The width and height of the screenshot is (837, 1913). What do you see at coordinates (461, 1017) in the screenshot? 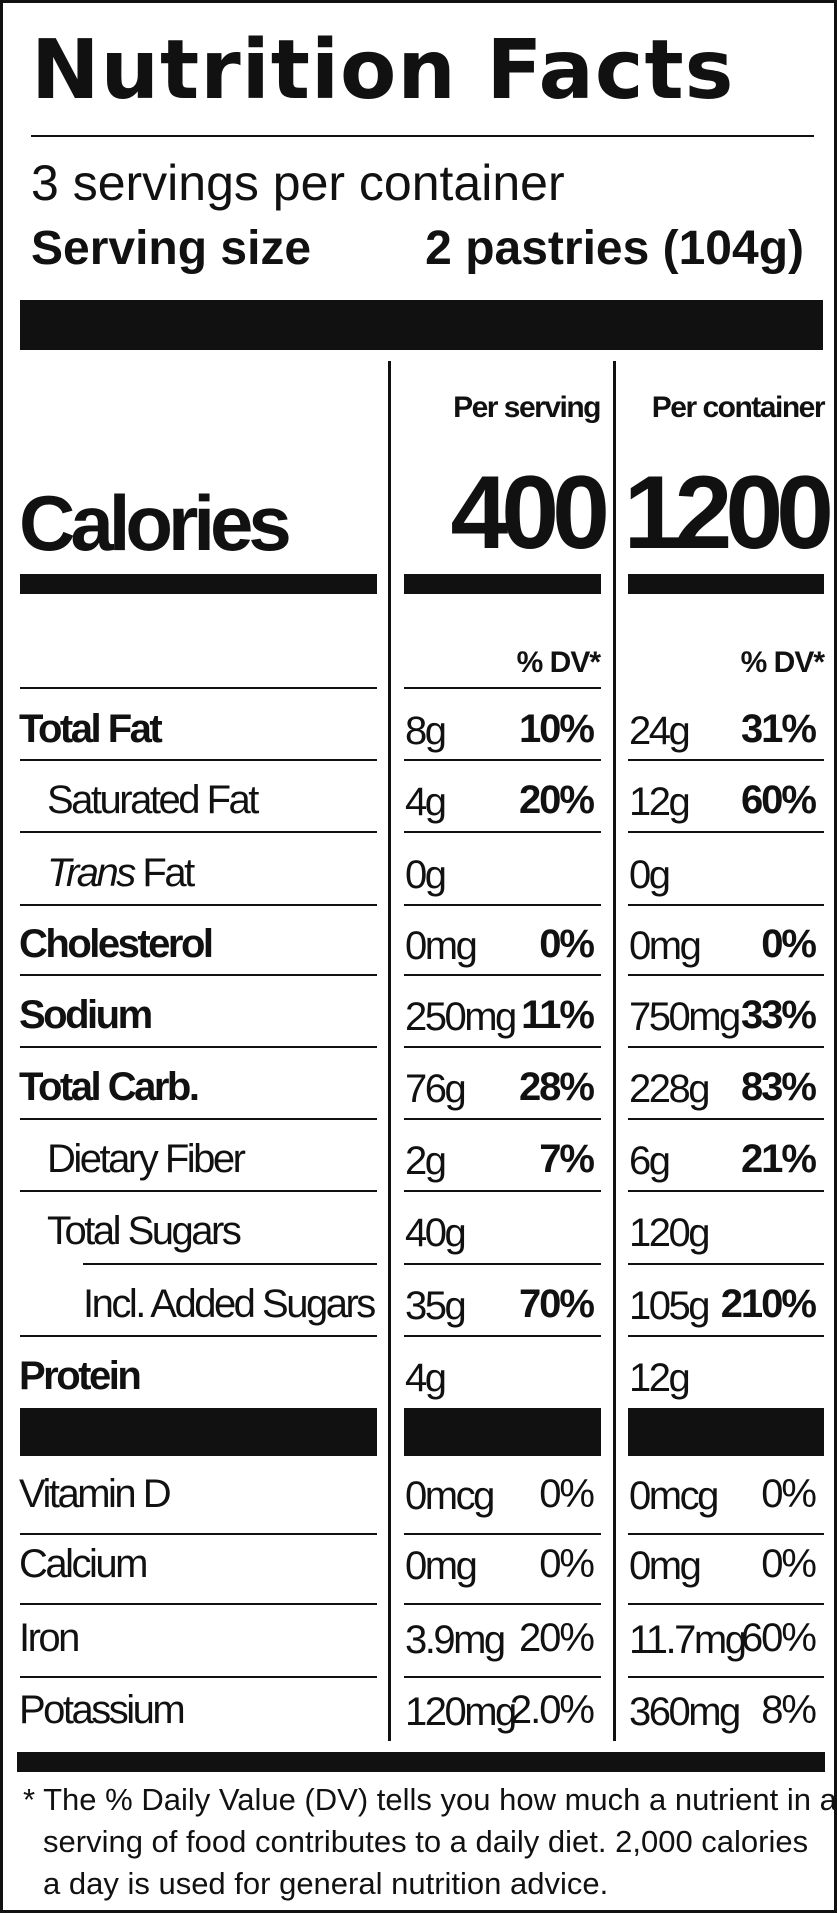
I see `serving-amount: 250mg` at bounding box center [461, 1017].